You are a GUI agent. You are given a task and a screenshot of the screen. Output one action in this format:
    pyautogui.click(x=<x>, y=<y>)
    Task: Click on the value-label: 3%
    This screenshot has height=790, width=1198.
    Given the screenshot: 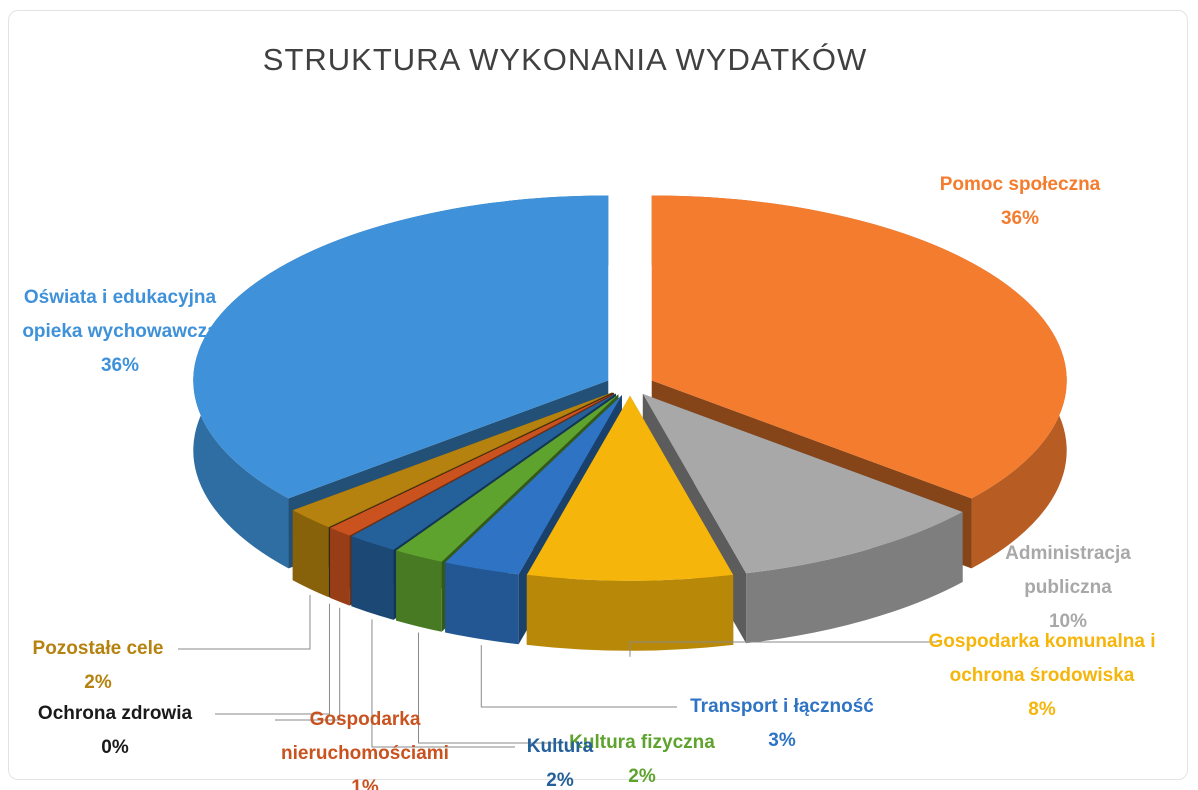 What is the action you would take?
    pyautogui.click(x=782, y=740)
    